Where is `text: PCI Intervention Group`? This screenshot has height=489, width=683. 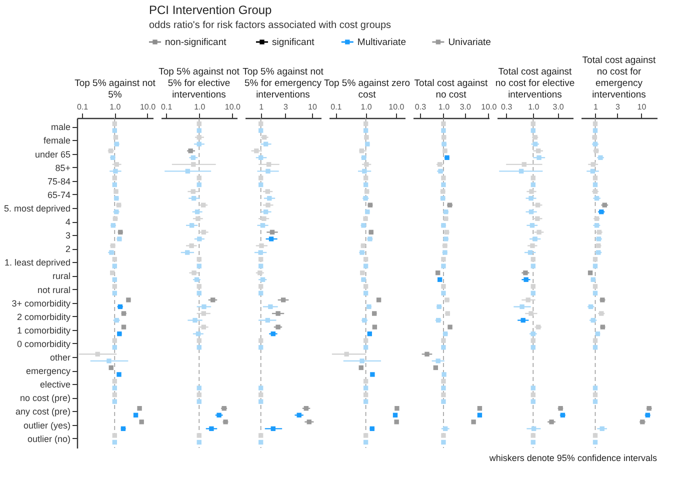
text: PCI Intervention Group is located at coordinates (210, 10).